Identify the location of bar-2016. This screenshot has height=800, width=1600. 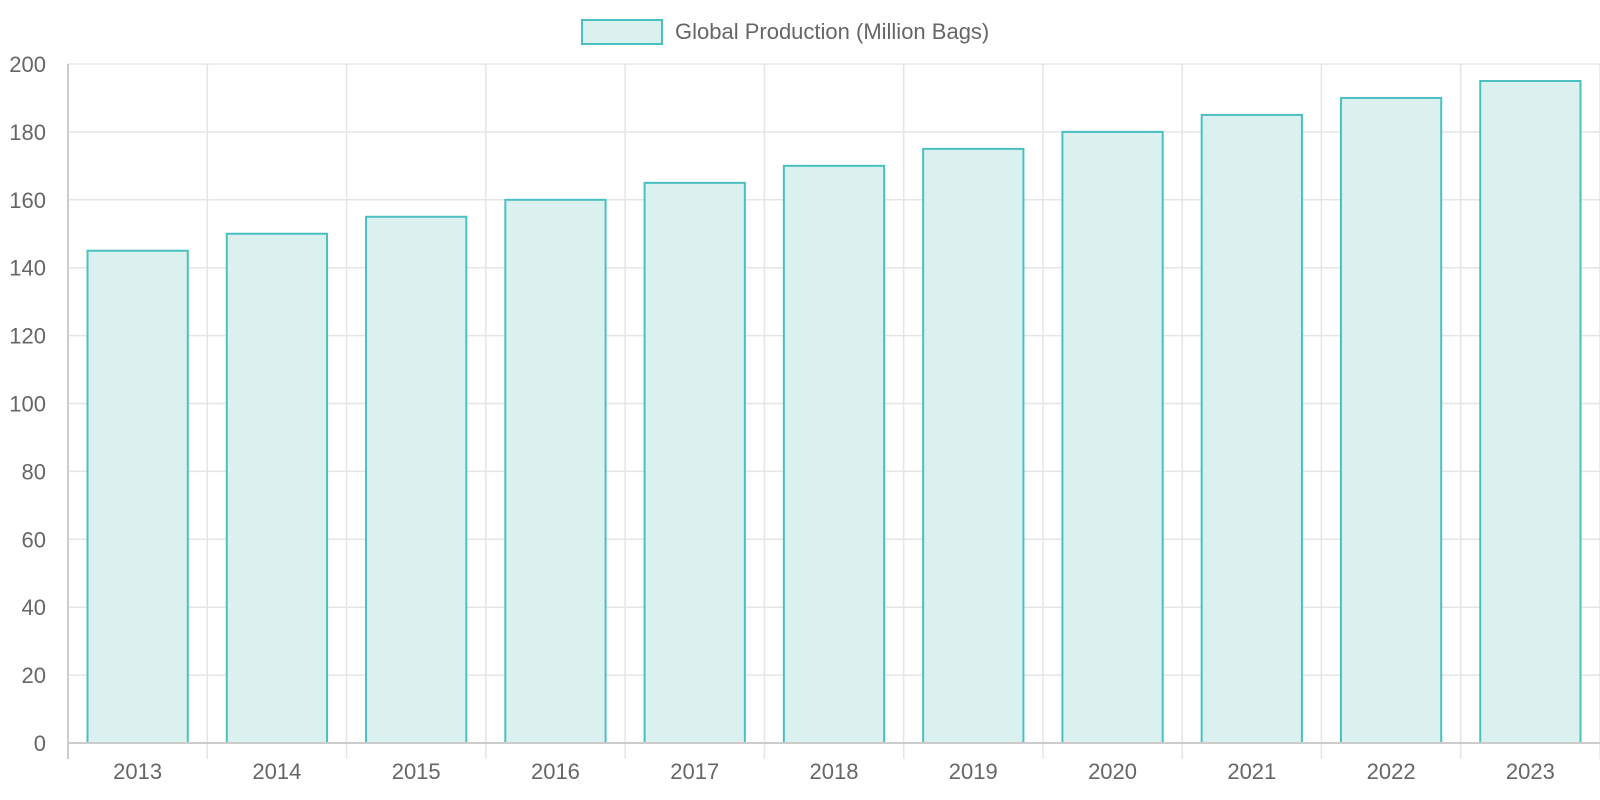
(555, 471).